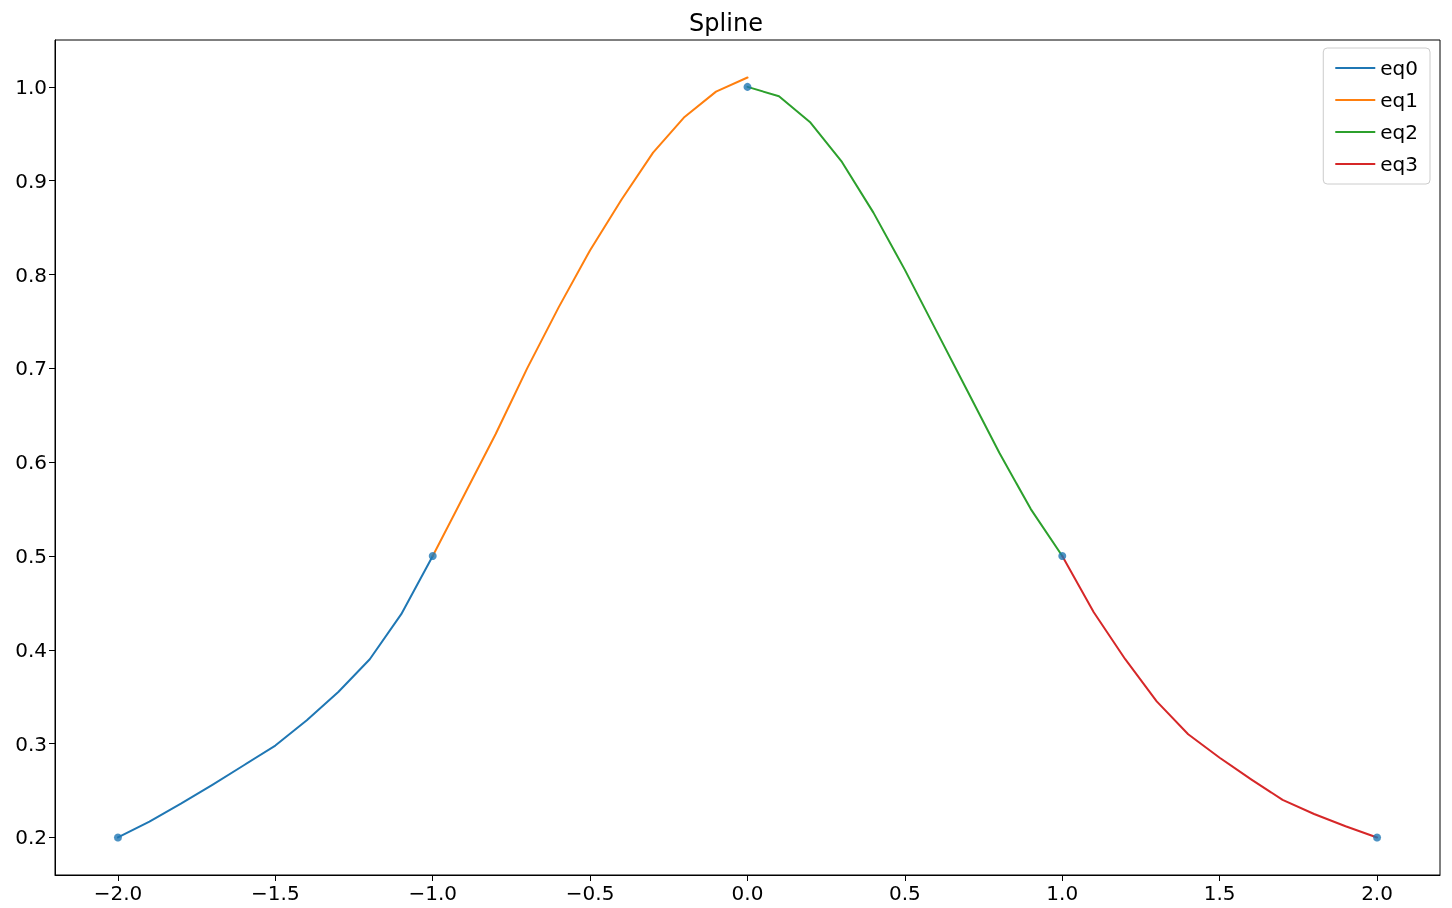 The image size is (1452, 908). What do you see at coordinates (275, 893) in the screenshot?
I see `x-tick-label: −1.5` at bounding box center [275, 893].